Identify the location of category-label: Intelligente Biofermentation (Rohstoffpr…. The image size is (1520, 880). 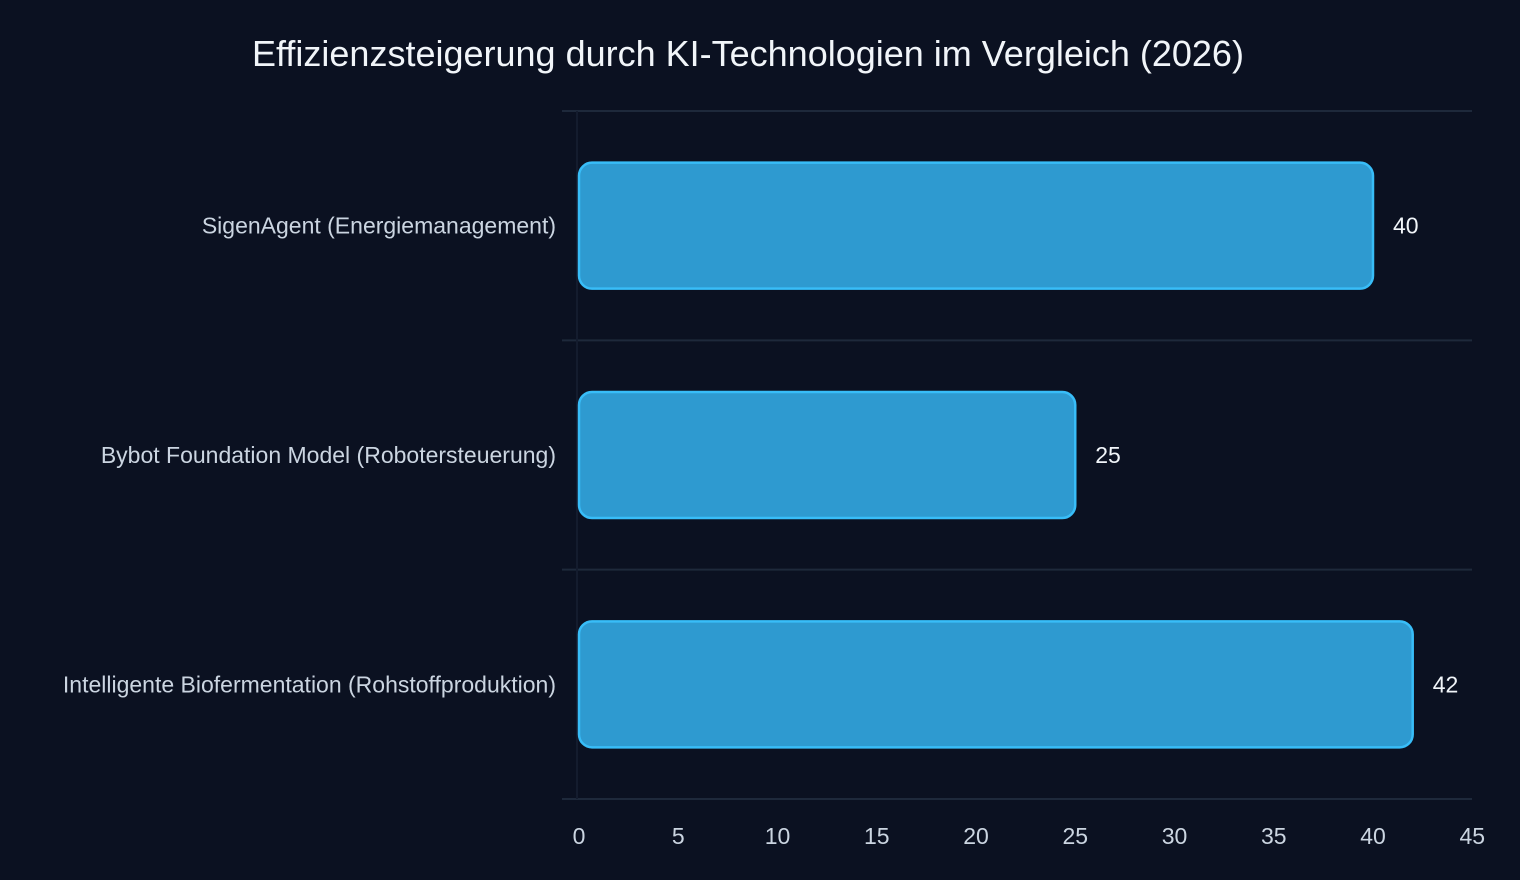
(309, 684).